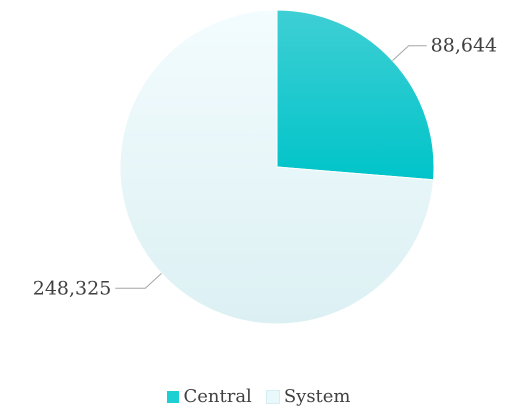 Image resolution: width=518 pixels, height=416 pixels. What do you see at coordinates (409, 53) in the screenshot?
I see `leader-line-central` at bounding box center [409, 53].